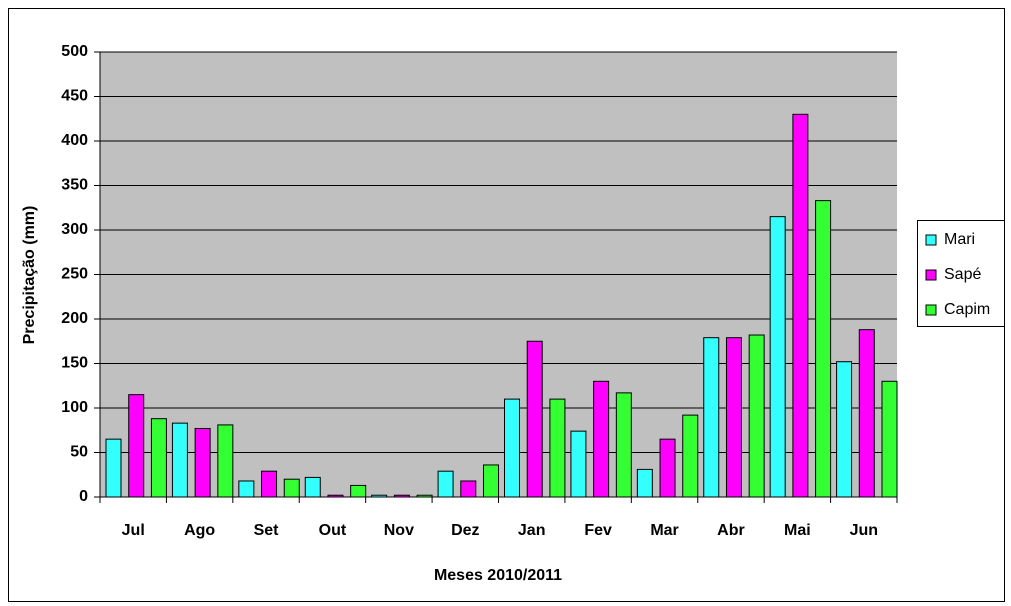  I want to click on x-tick-label: Dez, so click(465, 530).